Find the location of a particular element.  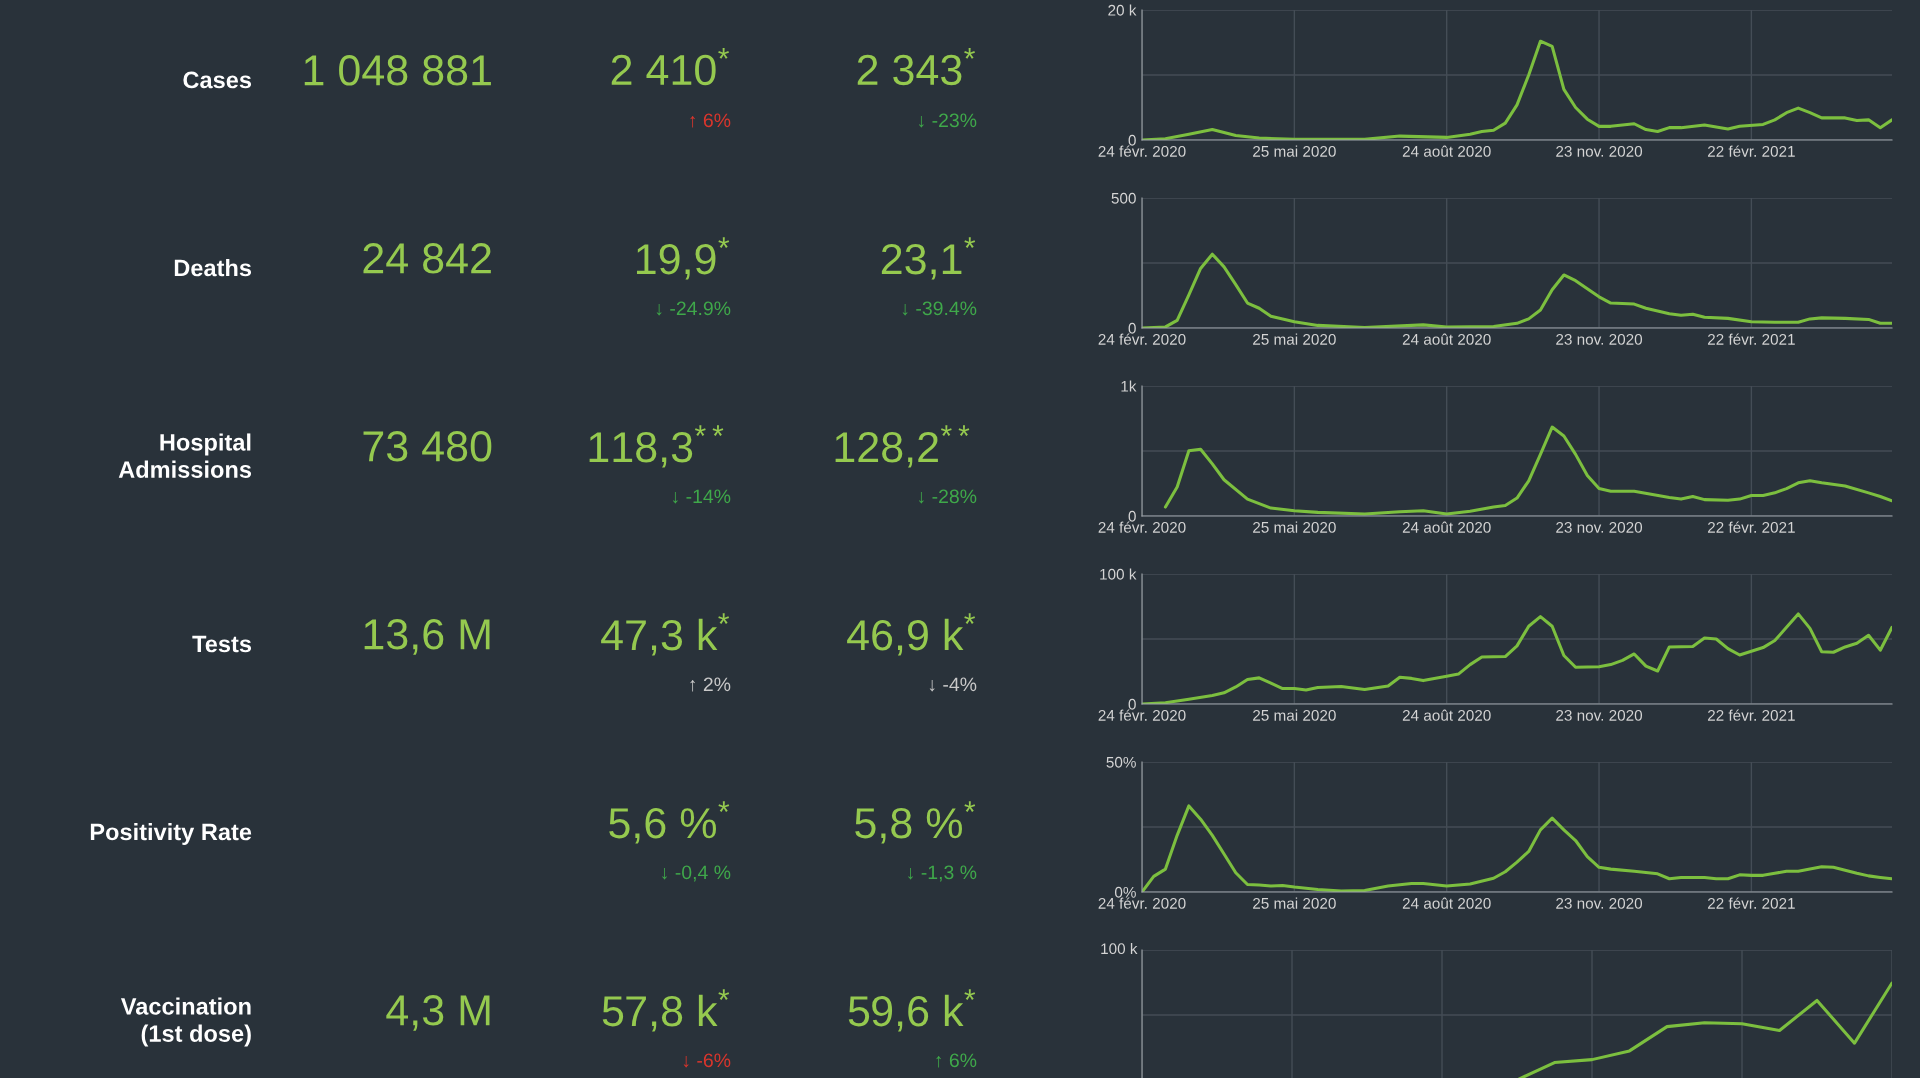

text: ↓ -1,3 % is located at coordinates (942, 873).